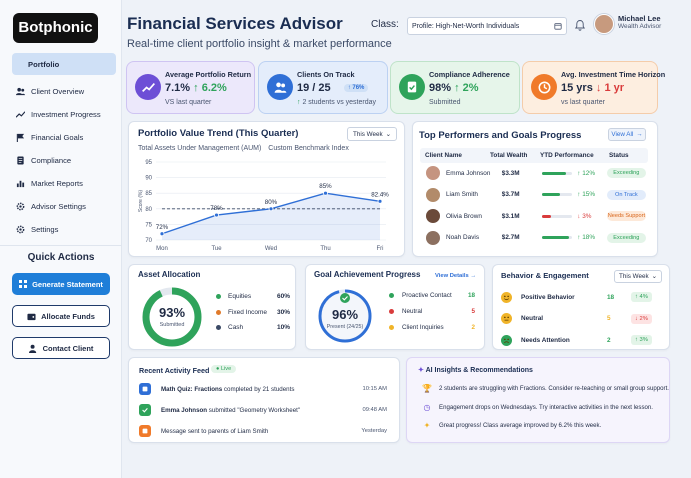  I want to click on data-label: 82.4%, so click(380, 194).